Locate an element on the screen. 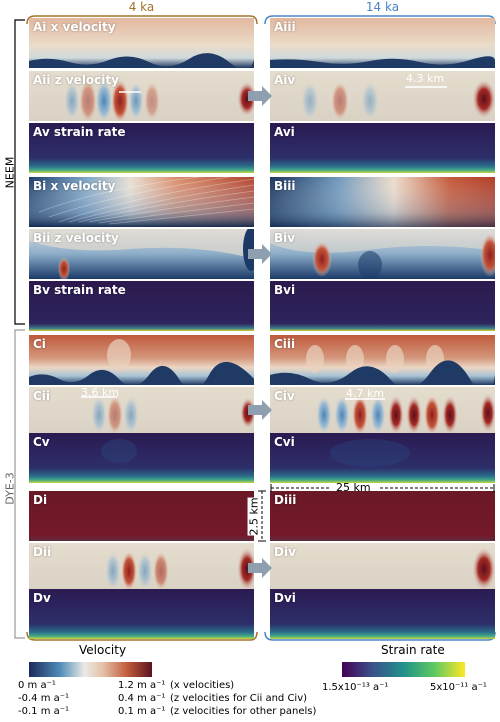  vel-row2-max: 0.4 m a⁻¹ is located at coordinates (142, 698).